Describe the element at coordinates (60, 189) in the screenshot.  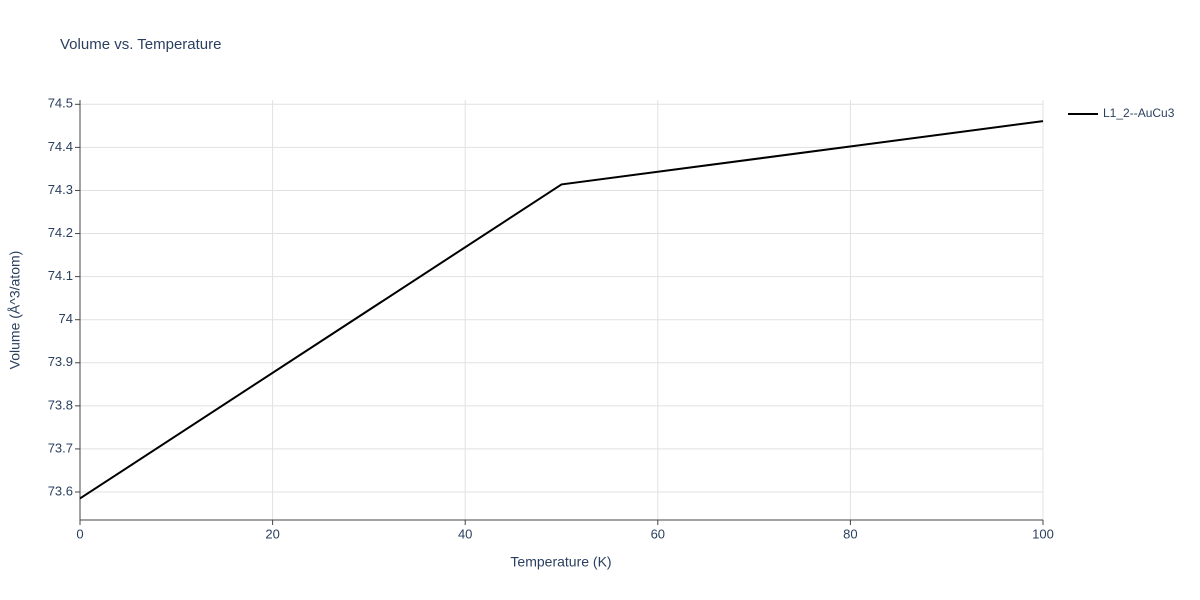
I see `y-tick-label: 74.3` at that location.